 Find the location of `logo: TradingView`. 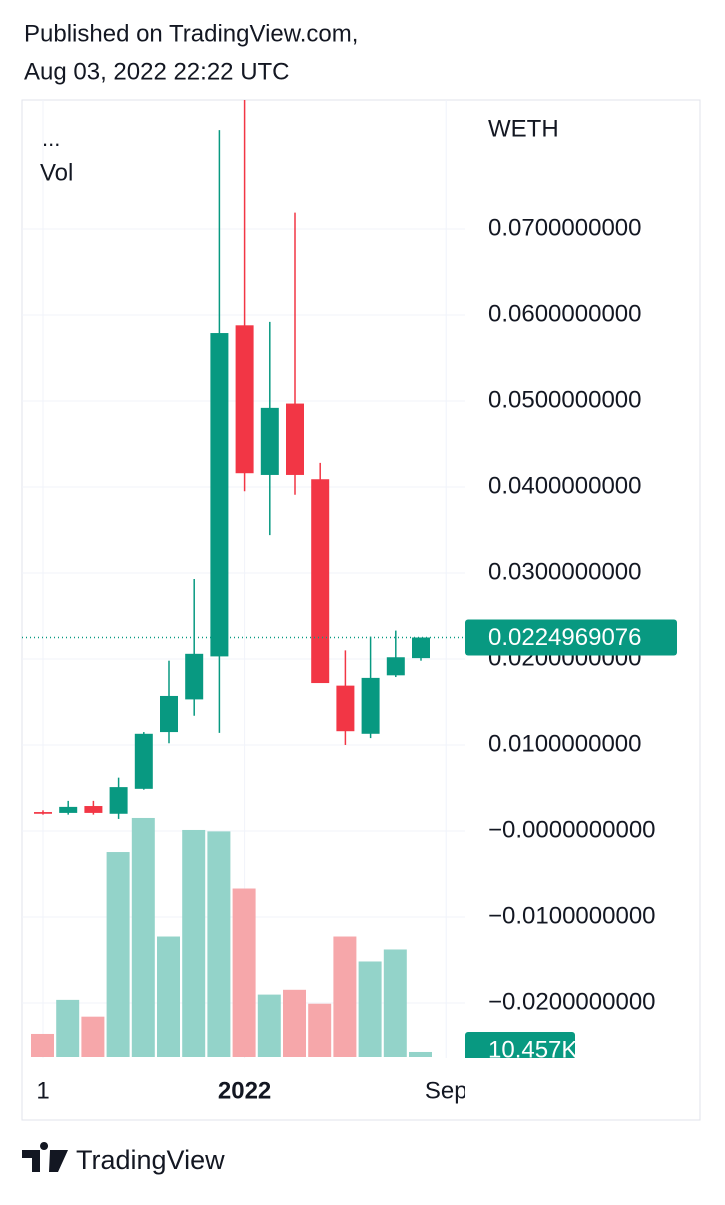

logo: TradingView is located at coordinates (123, 1158).